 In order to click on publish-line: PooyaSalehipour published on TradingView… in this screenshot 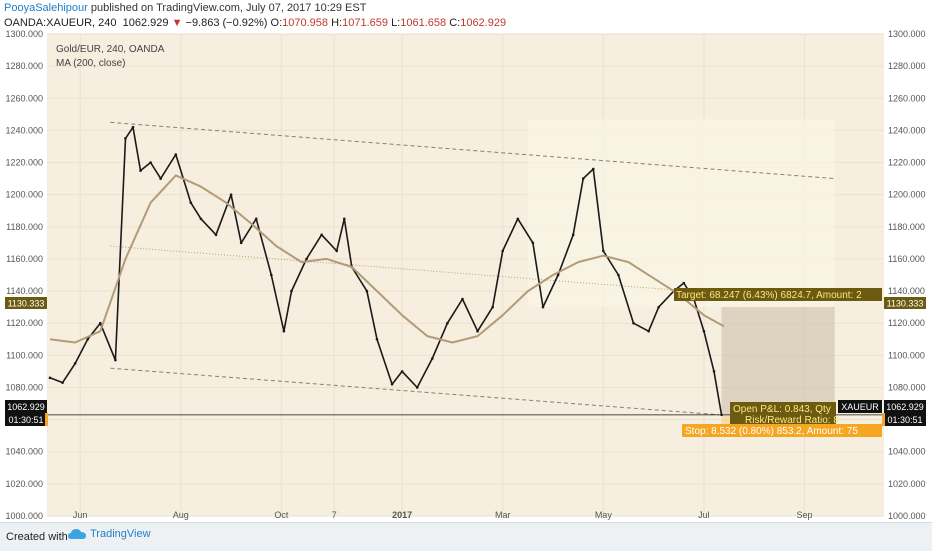, I will do `click(185, 8)`.